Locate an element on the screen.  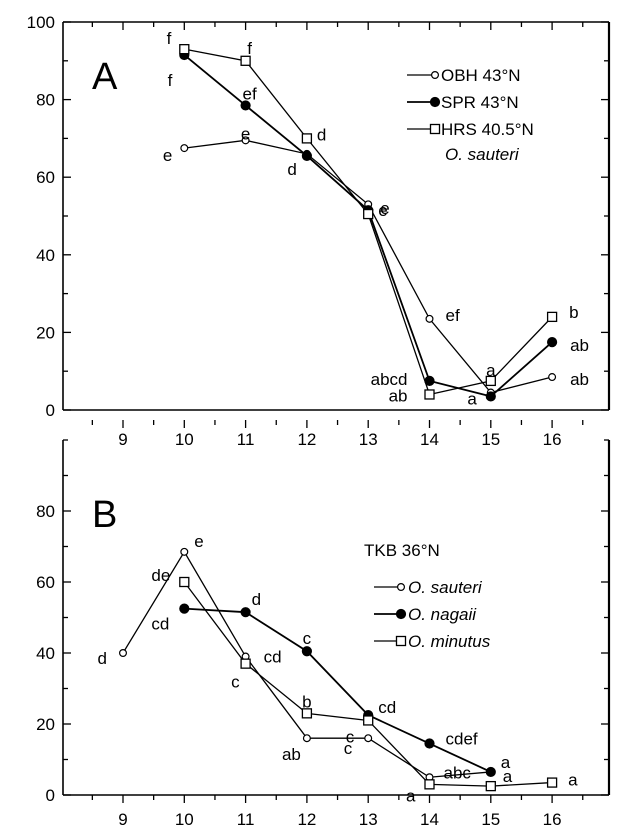
panel-label: B is located at coordinates (104, 515).